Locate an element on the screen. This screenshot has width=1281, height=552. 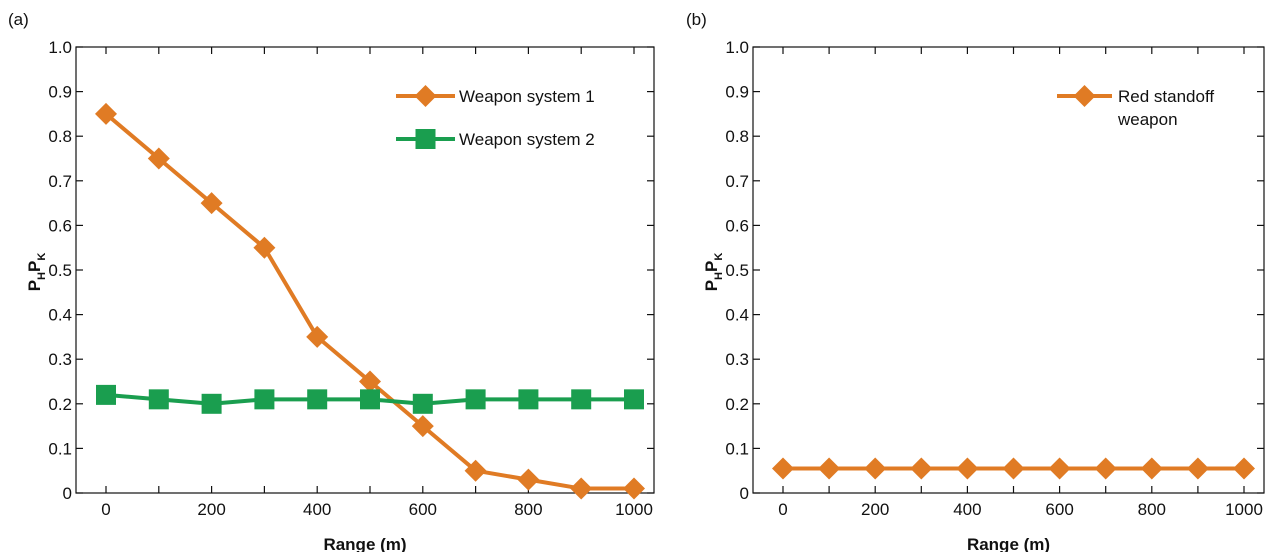
panel-label: (a) is located at coordinates (18, 19).